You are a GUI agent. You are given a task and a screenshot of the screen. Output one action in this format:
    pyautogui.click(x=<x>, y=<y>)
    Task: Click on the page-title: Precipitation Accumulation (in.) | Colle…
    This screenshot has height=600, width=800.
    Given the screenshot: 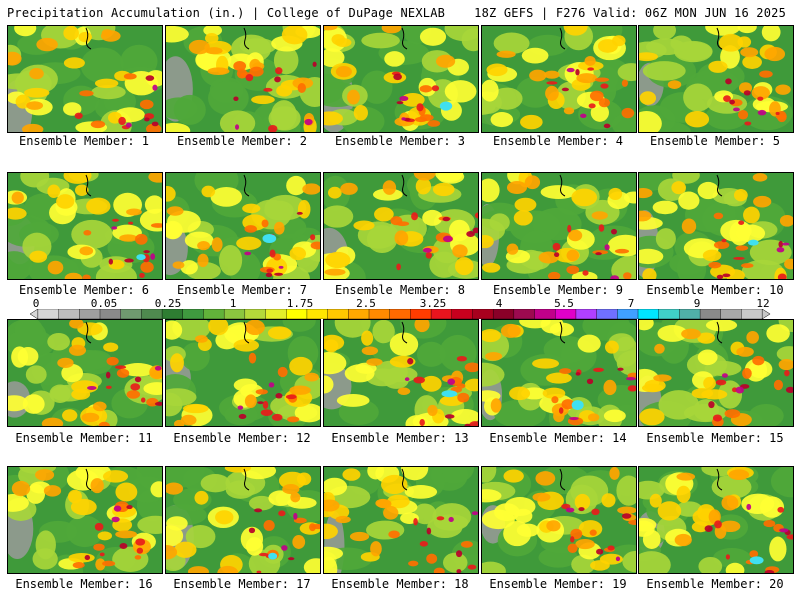 What is the action you would take?
    pyautogui.click(x=226, y=13)
    